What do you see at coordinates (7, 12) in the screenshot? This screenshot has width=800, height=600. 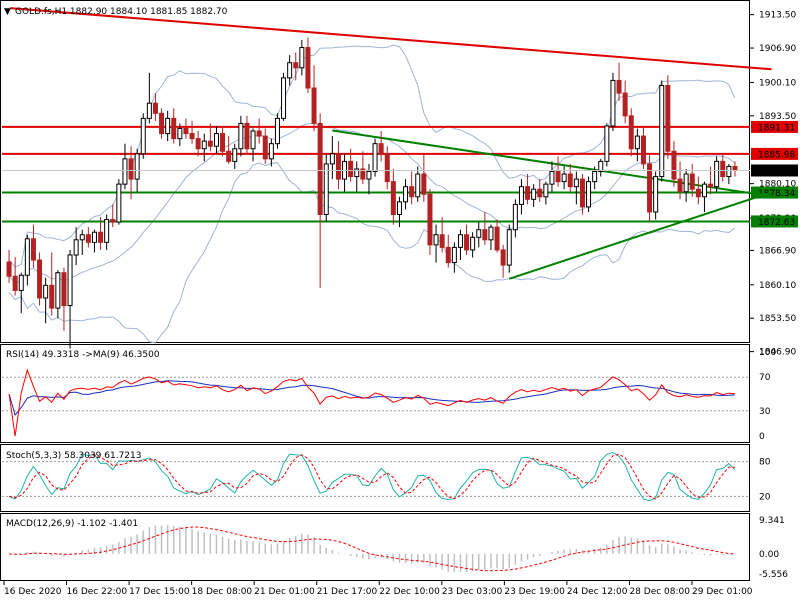 I see `collapse-arrow-icon: ▼` at bounding box center [7, 12].